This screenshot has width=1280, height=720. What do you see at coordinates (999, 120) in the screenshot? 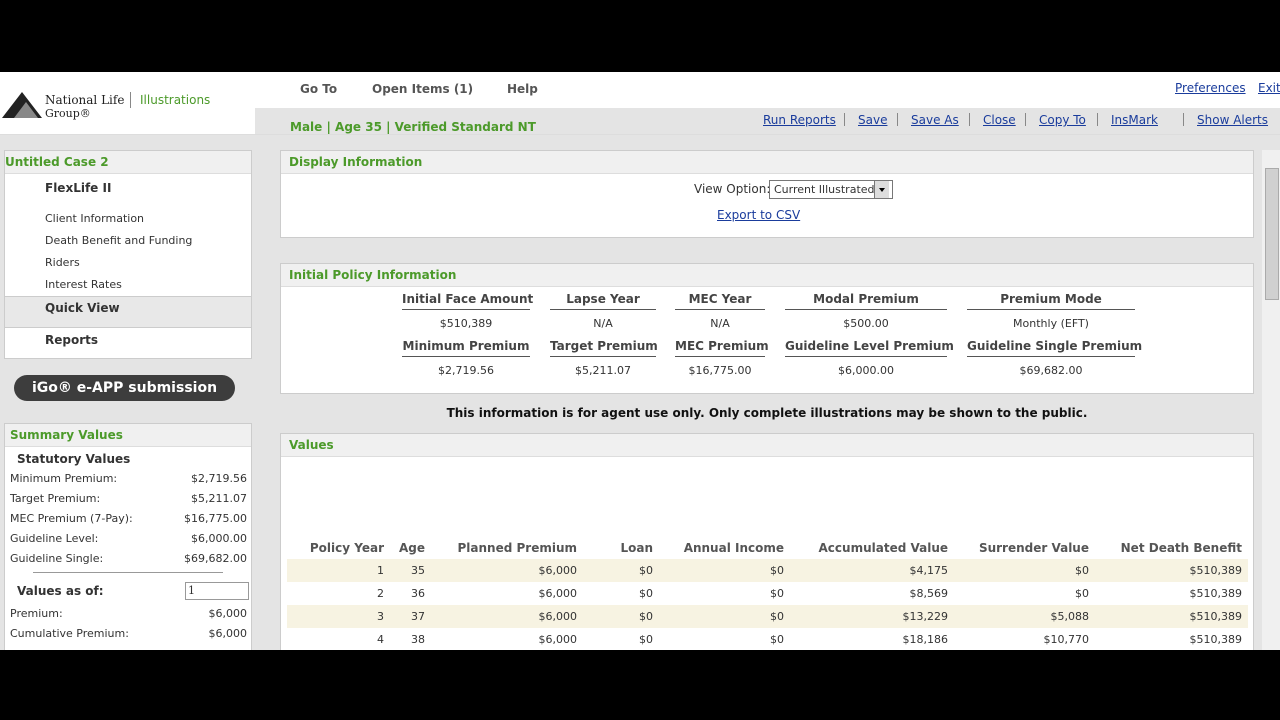
I see `action-link: Close` at bounding box center [999, 120].